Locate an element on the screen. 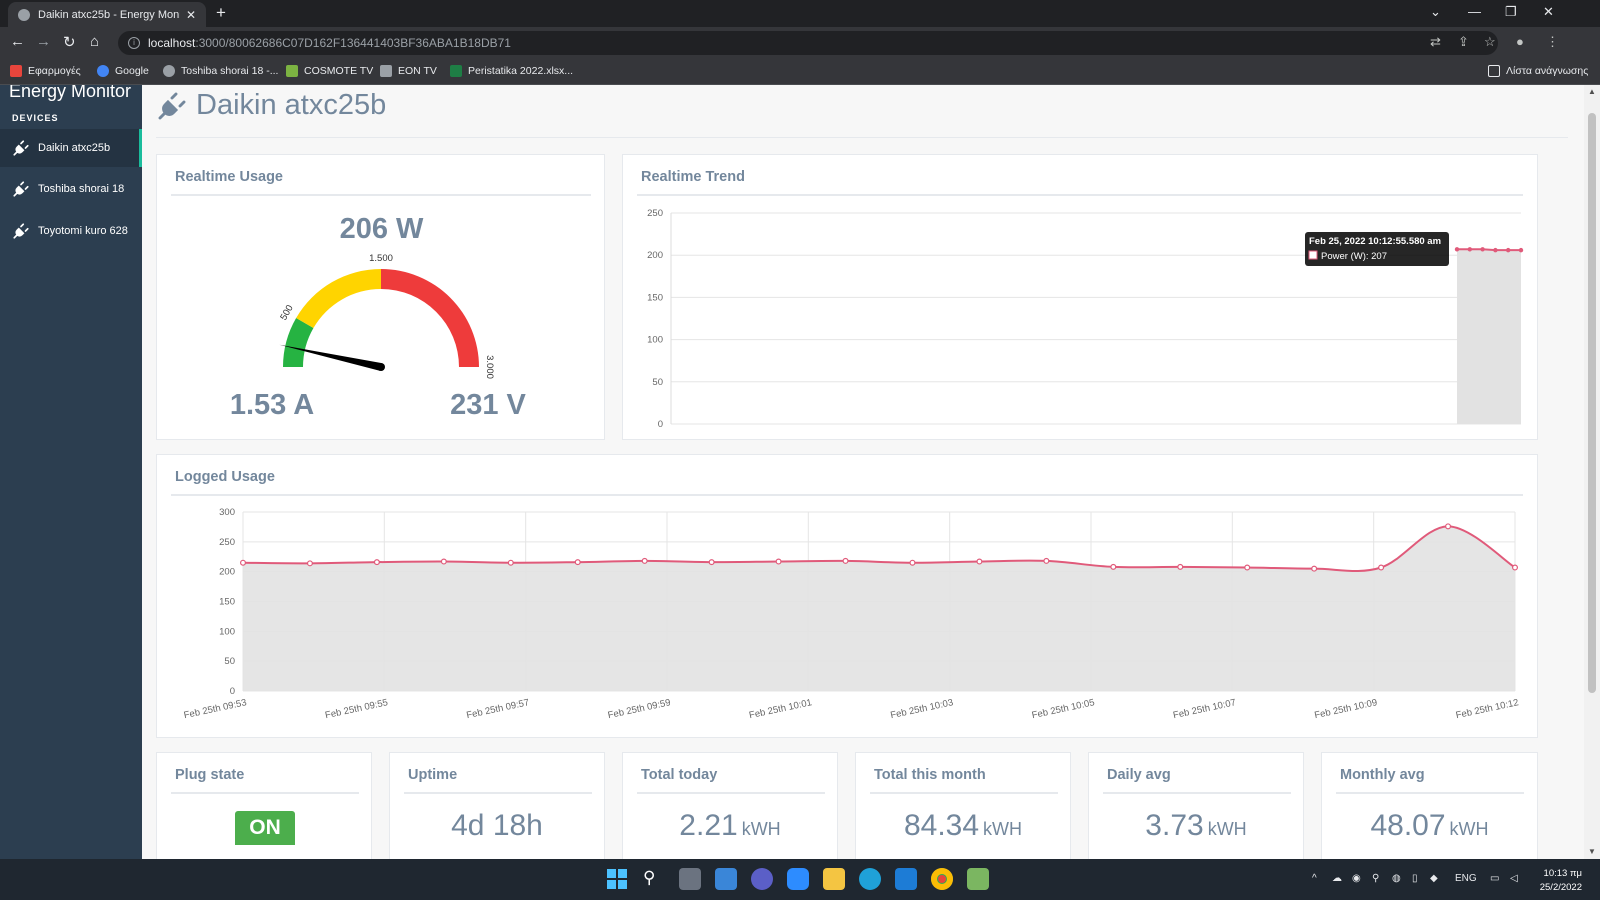 This screenshot has width=1600, height=900. volume-icon: ◁ is located at coordinates (1514, 878).